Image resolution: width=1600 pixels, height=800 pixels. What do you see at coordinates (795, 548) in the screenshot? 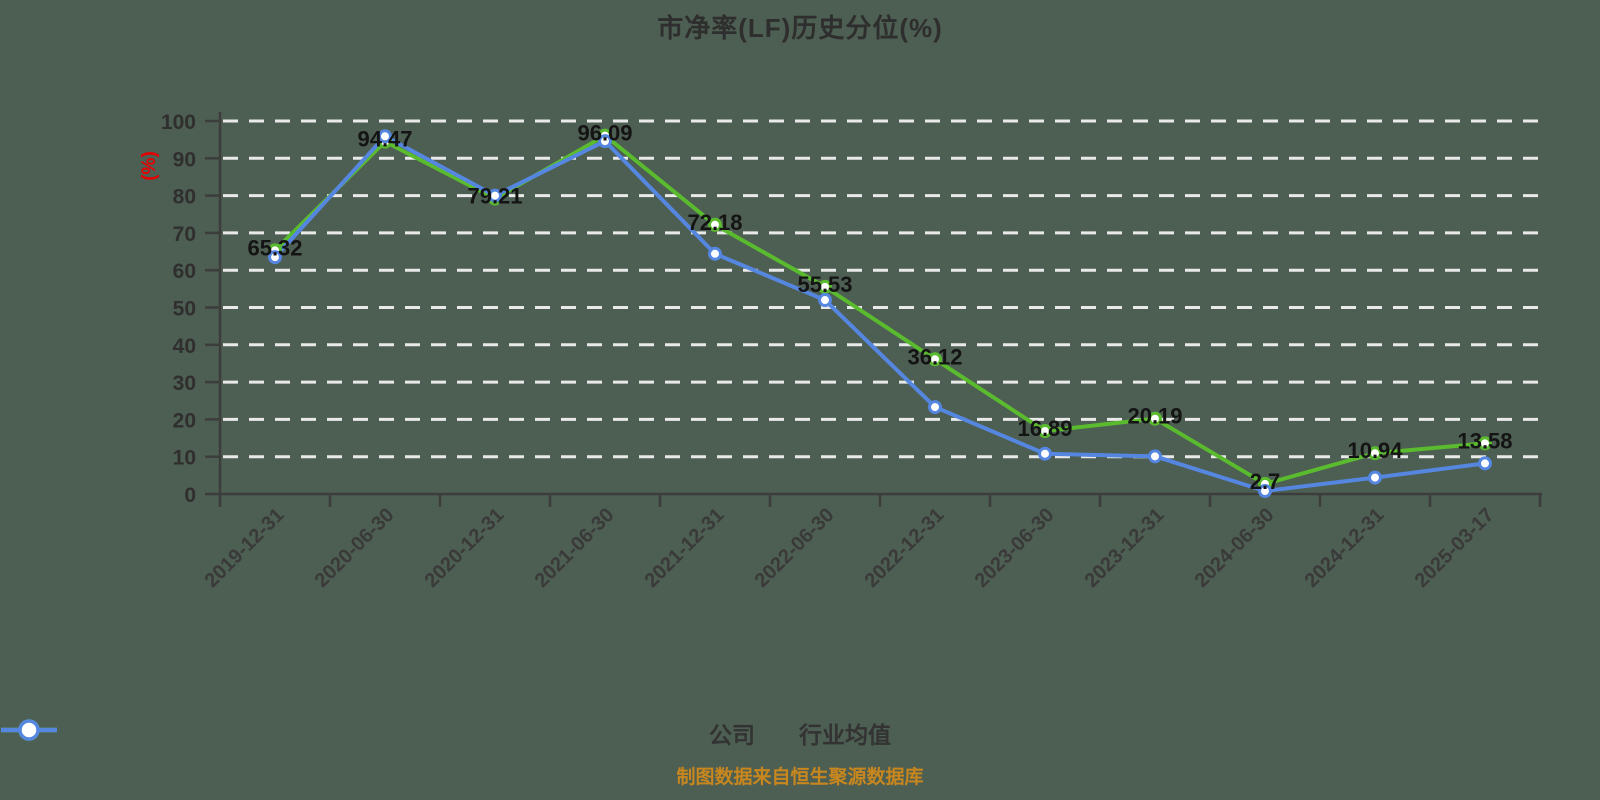
I see `x-axis-category-label: 2022-06-30` at bounding box center [795, 548].